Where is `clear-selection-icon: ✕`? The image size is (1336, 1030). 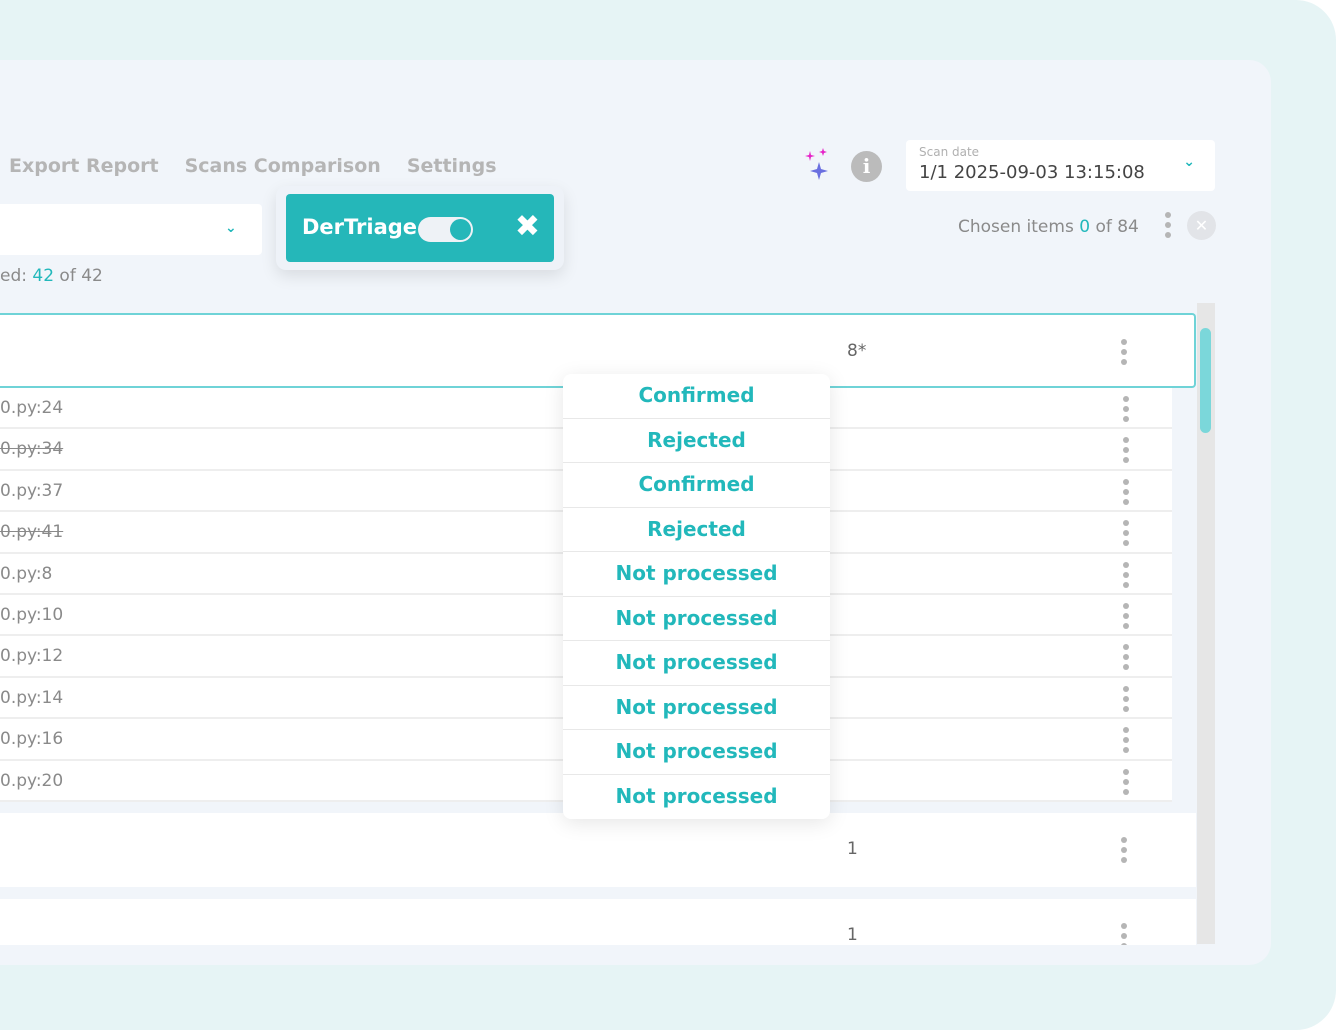 clear-selection-icon: ✕ is located at coordinates (1201, 225).